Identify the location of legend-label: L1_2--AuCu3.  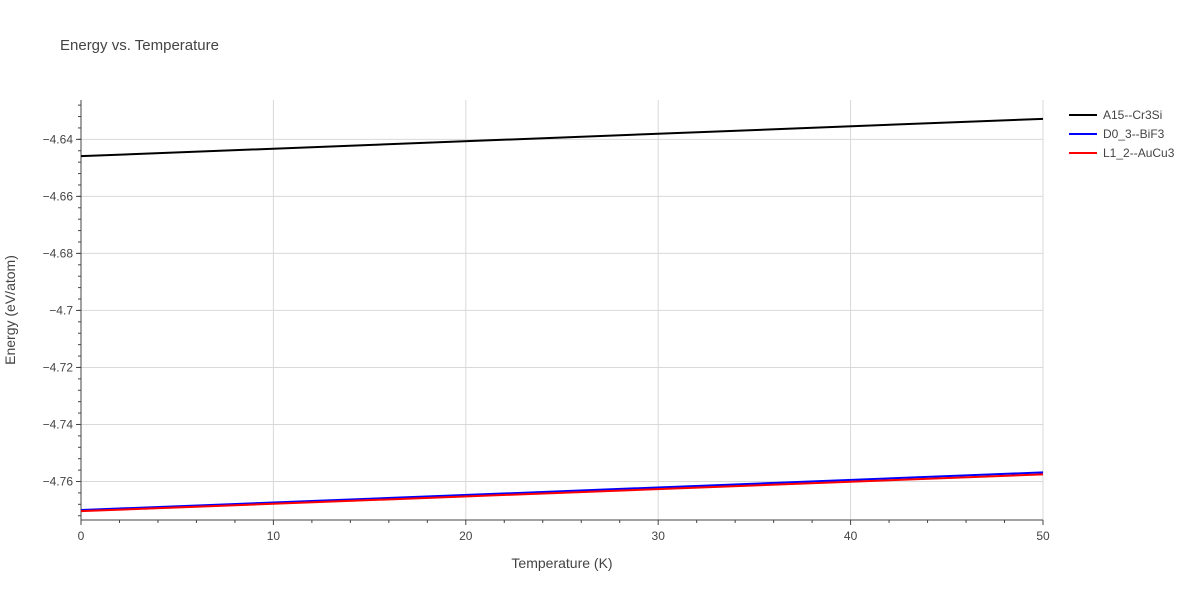
(1139, 153).